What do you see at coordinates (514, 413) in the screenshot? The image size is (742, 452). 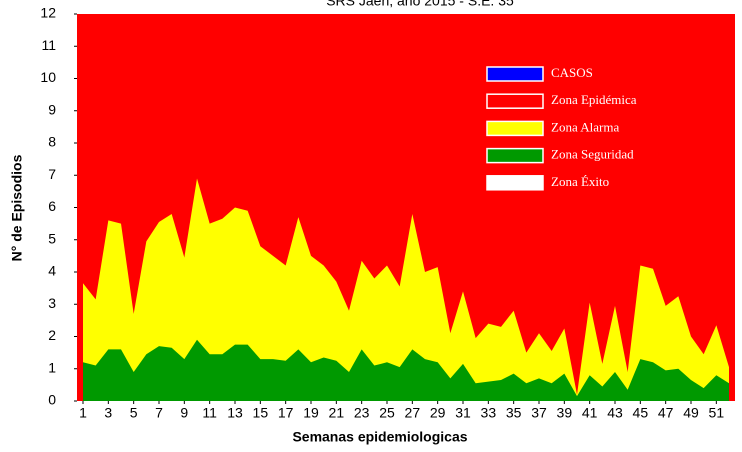 I see `x-tick-label: 35` at bounding box center [514, 413].